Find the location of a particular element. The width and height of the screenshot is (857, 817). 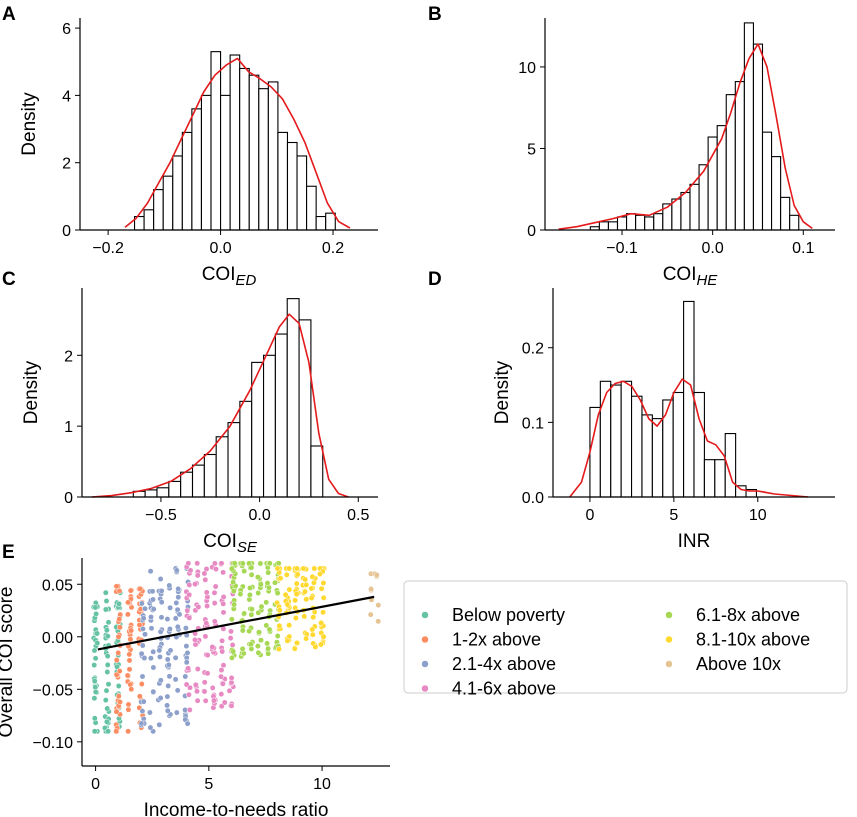

x-tick-label: 0 is located at coordinates (589, 515).